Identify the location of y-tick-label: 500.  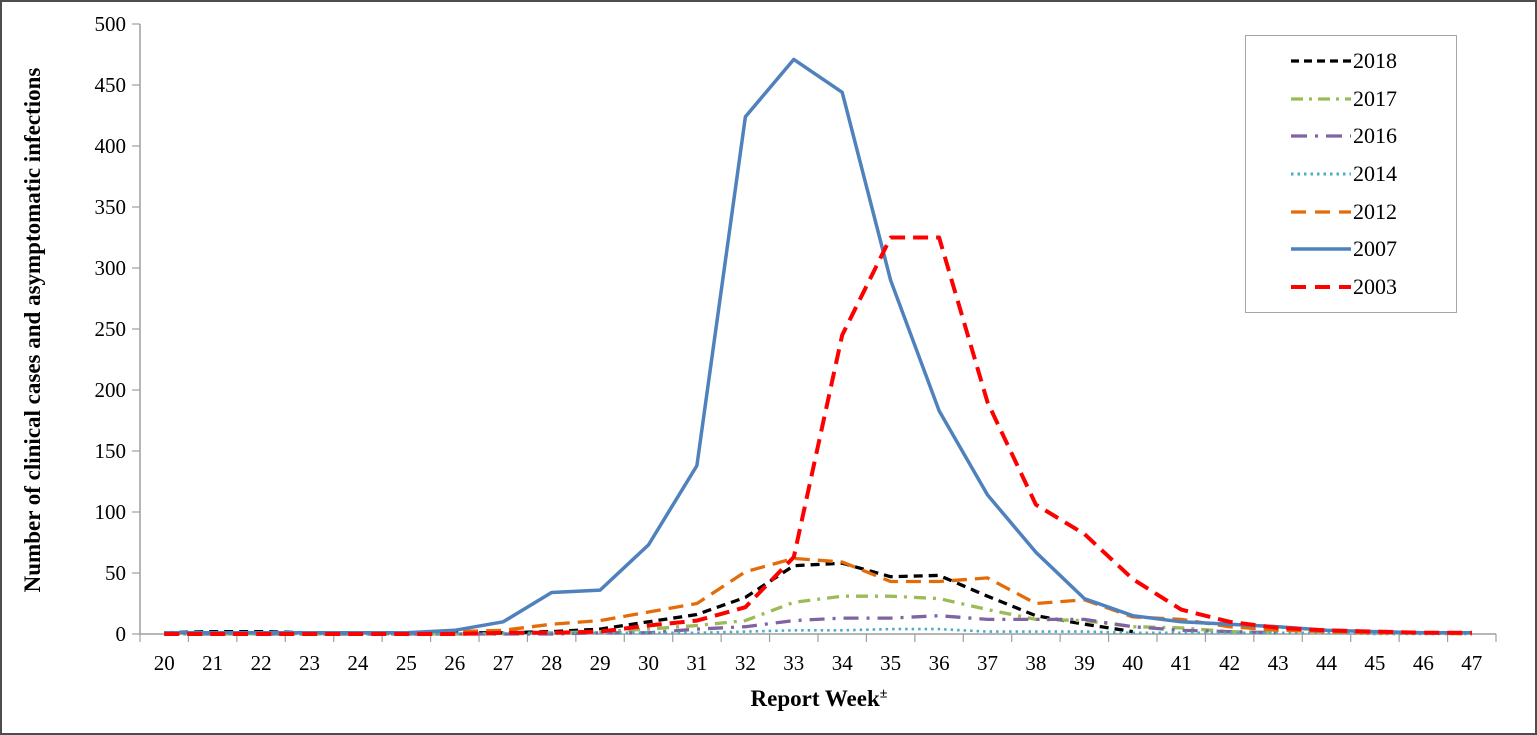
(111, 24).